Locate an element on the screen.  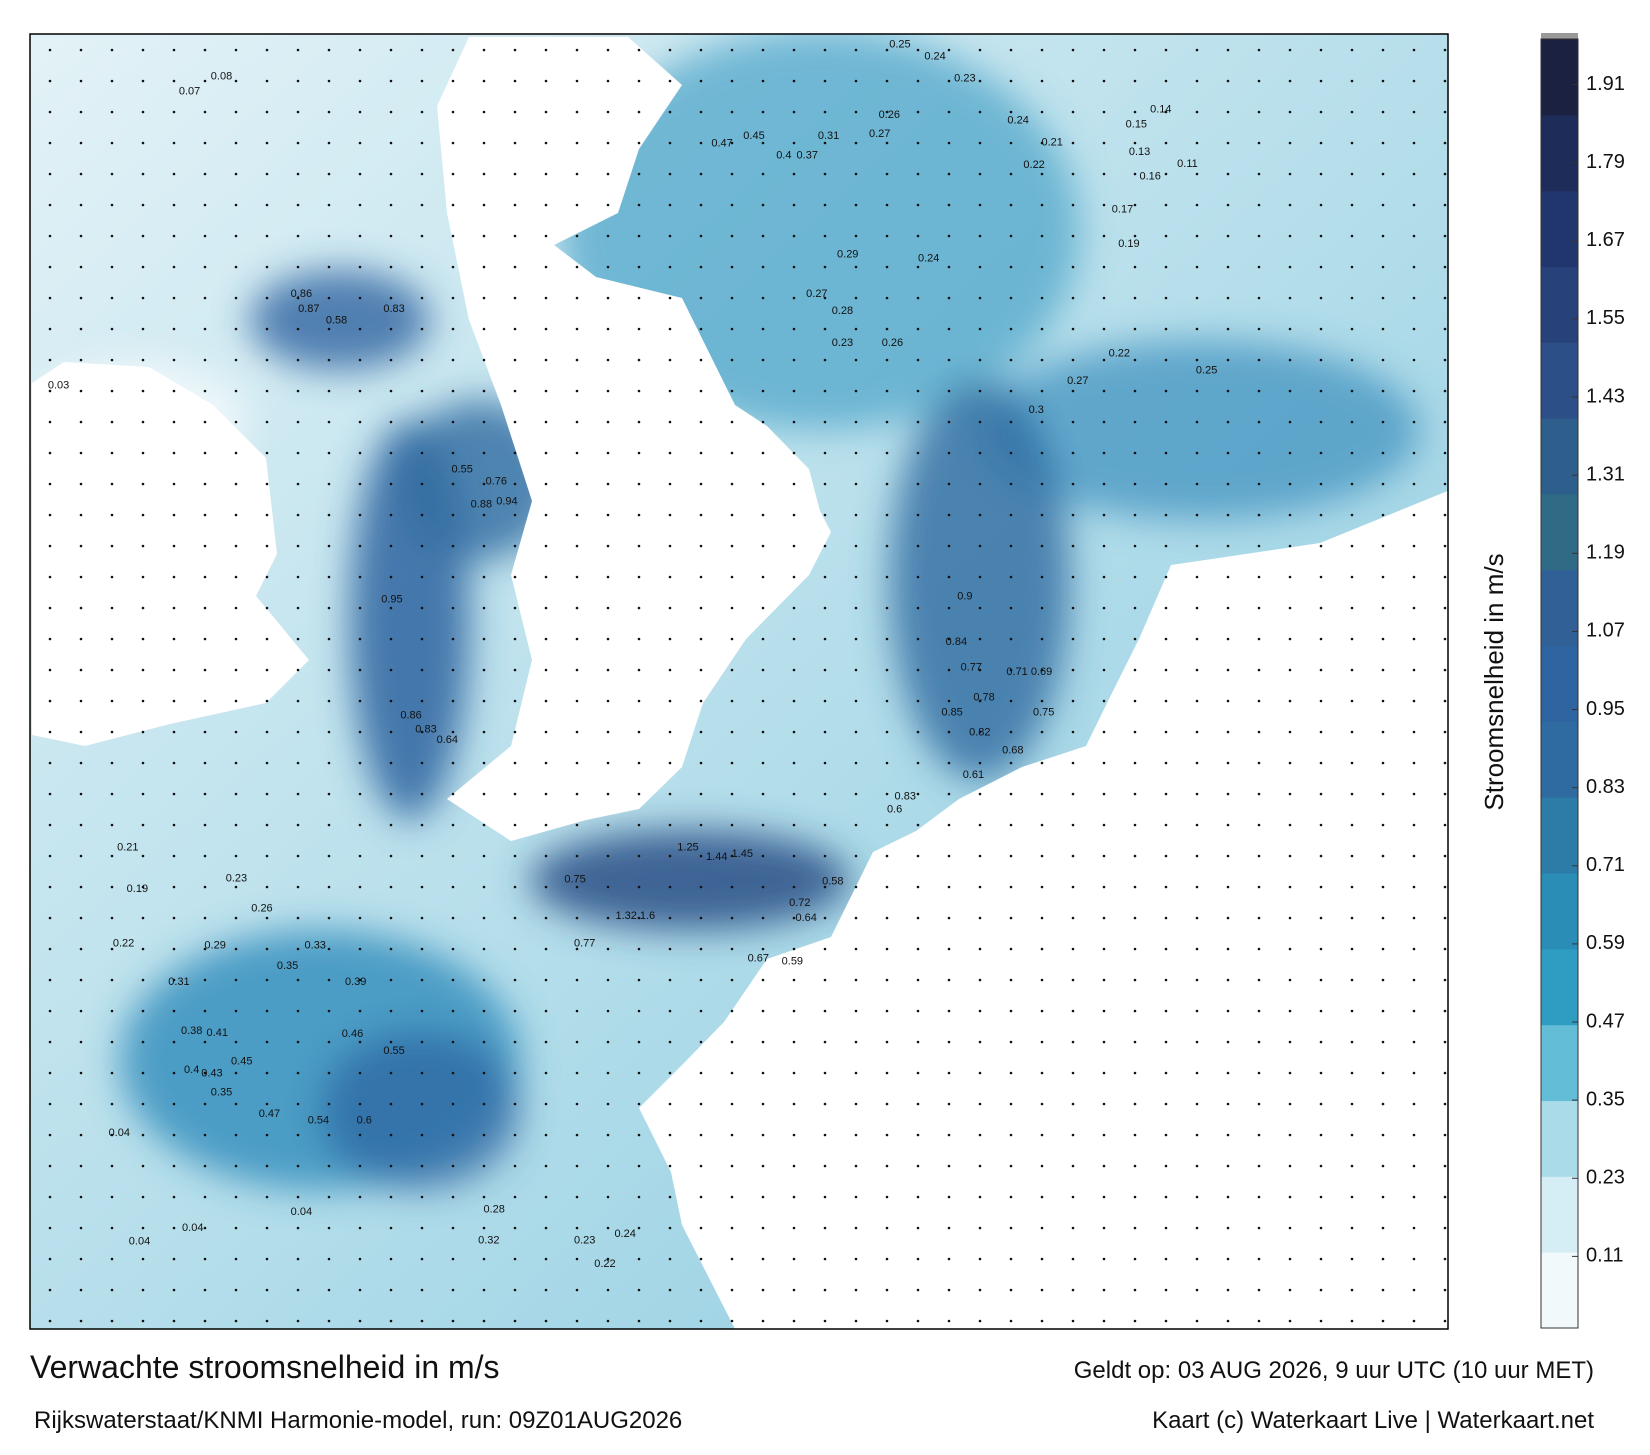
colorbar-tick-label: 0.83 is located at coordinates (1605, 787).